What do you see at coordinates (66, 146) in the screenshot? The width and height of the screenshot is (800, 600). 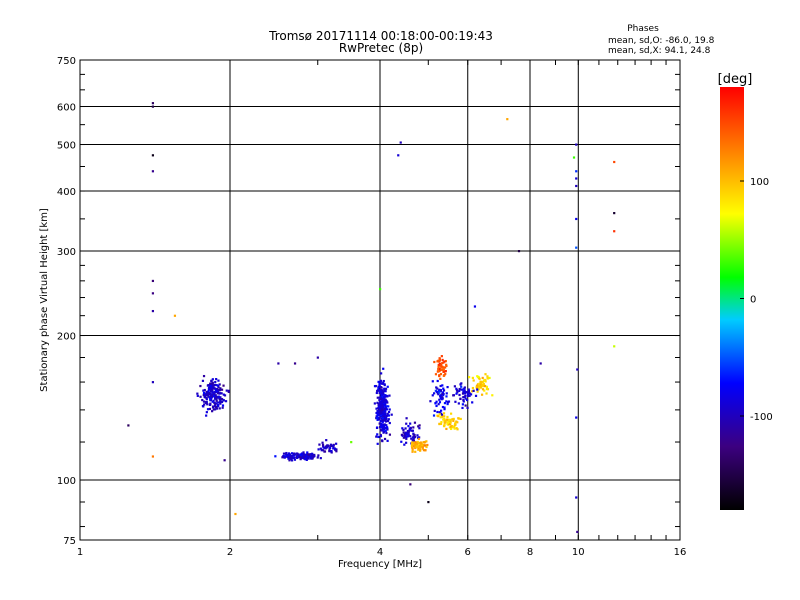 I see `y-tick-label: 500` at bounding box center [66, 146].